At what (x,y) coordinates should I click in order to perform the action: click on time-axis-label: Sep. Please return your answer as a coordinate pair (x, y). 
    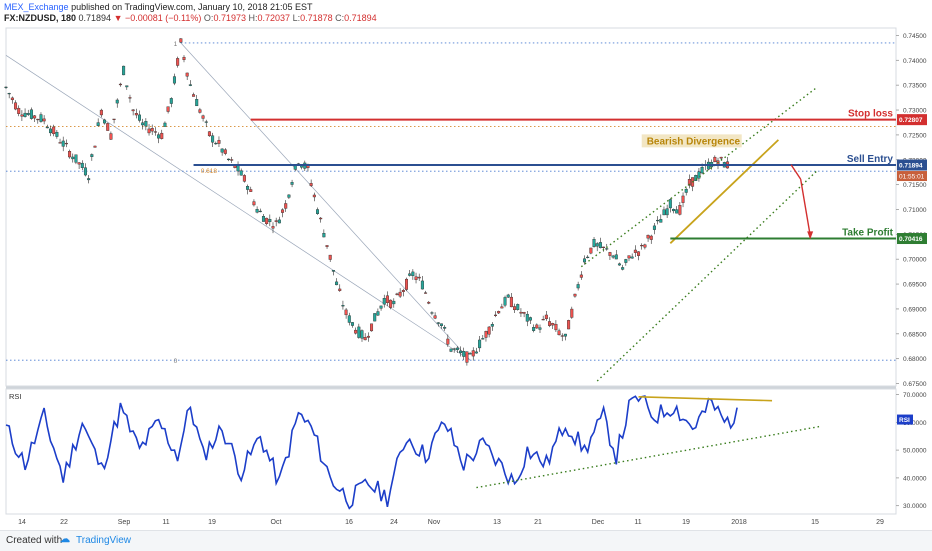
    Looking at the image, I should click on (124, 522).